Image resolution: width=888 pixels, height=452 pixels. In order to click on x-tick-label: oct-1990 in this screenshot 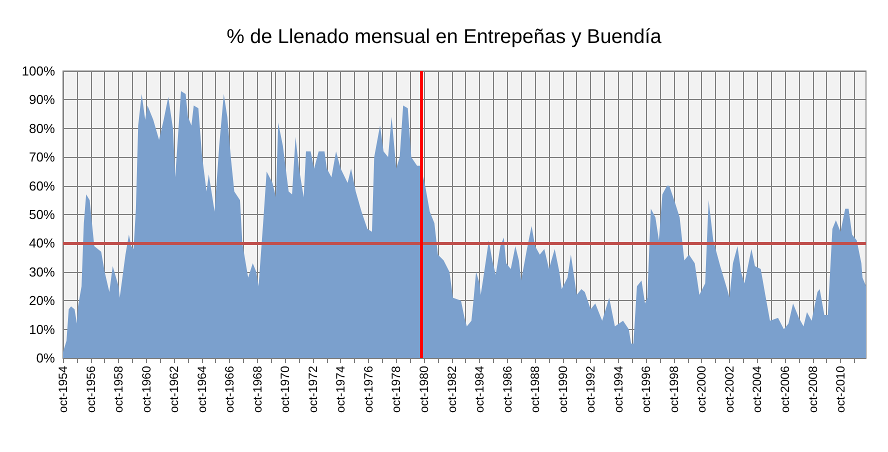, I will do `click(563, 389)`.